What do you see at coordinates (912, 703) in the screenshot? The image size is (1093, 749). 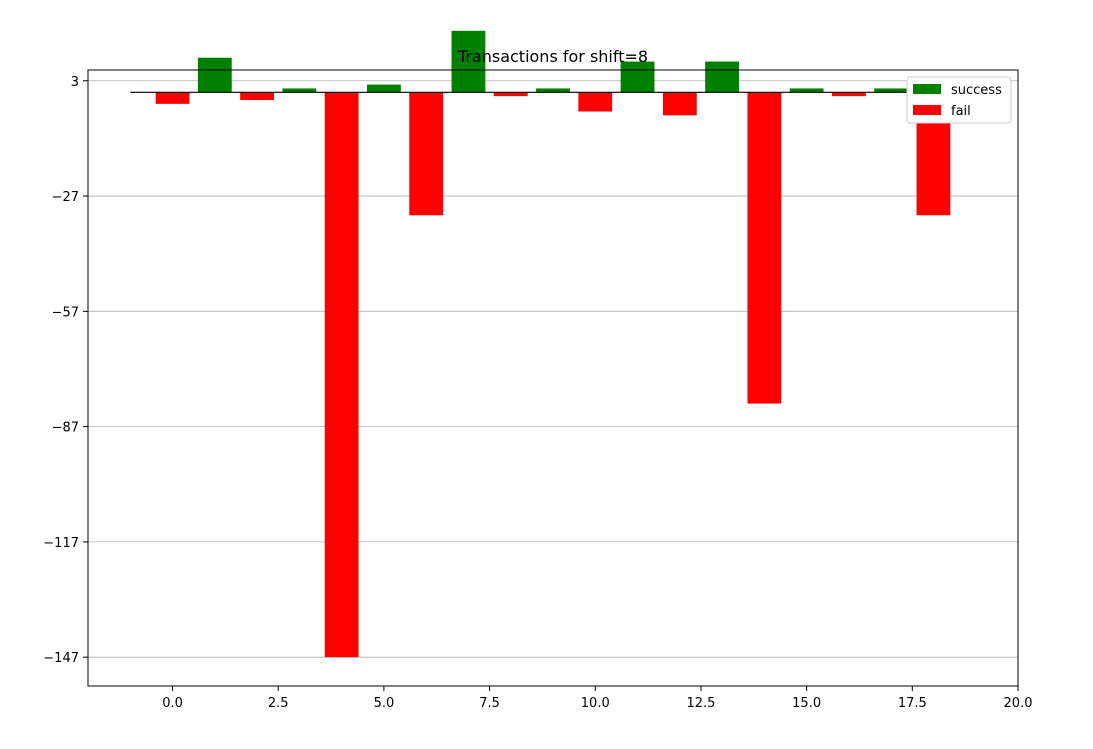 I see `x-tick-label-7: 17.5` at bounding box center [912, 703].